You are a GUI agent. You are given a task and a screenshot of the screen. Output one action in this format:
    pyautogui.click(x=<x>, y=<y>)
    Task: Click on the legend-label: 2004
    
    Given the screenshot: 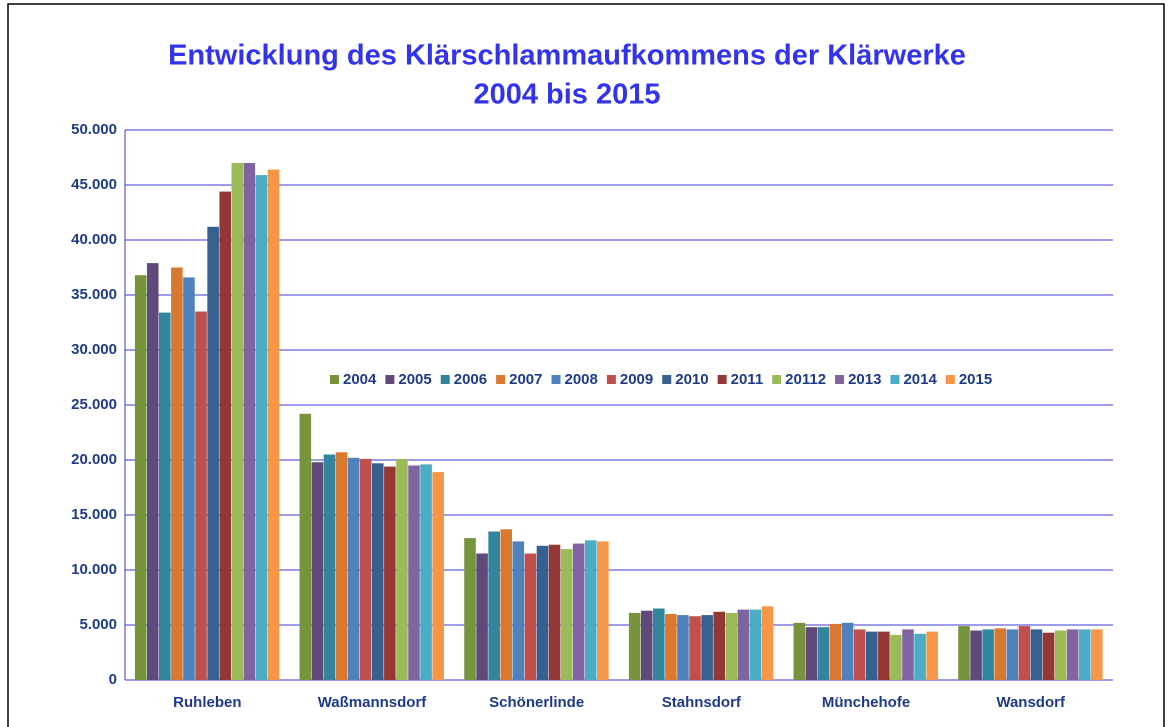 What is the action you would take?
    pyautogui.click(x=360, y=379)
    